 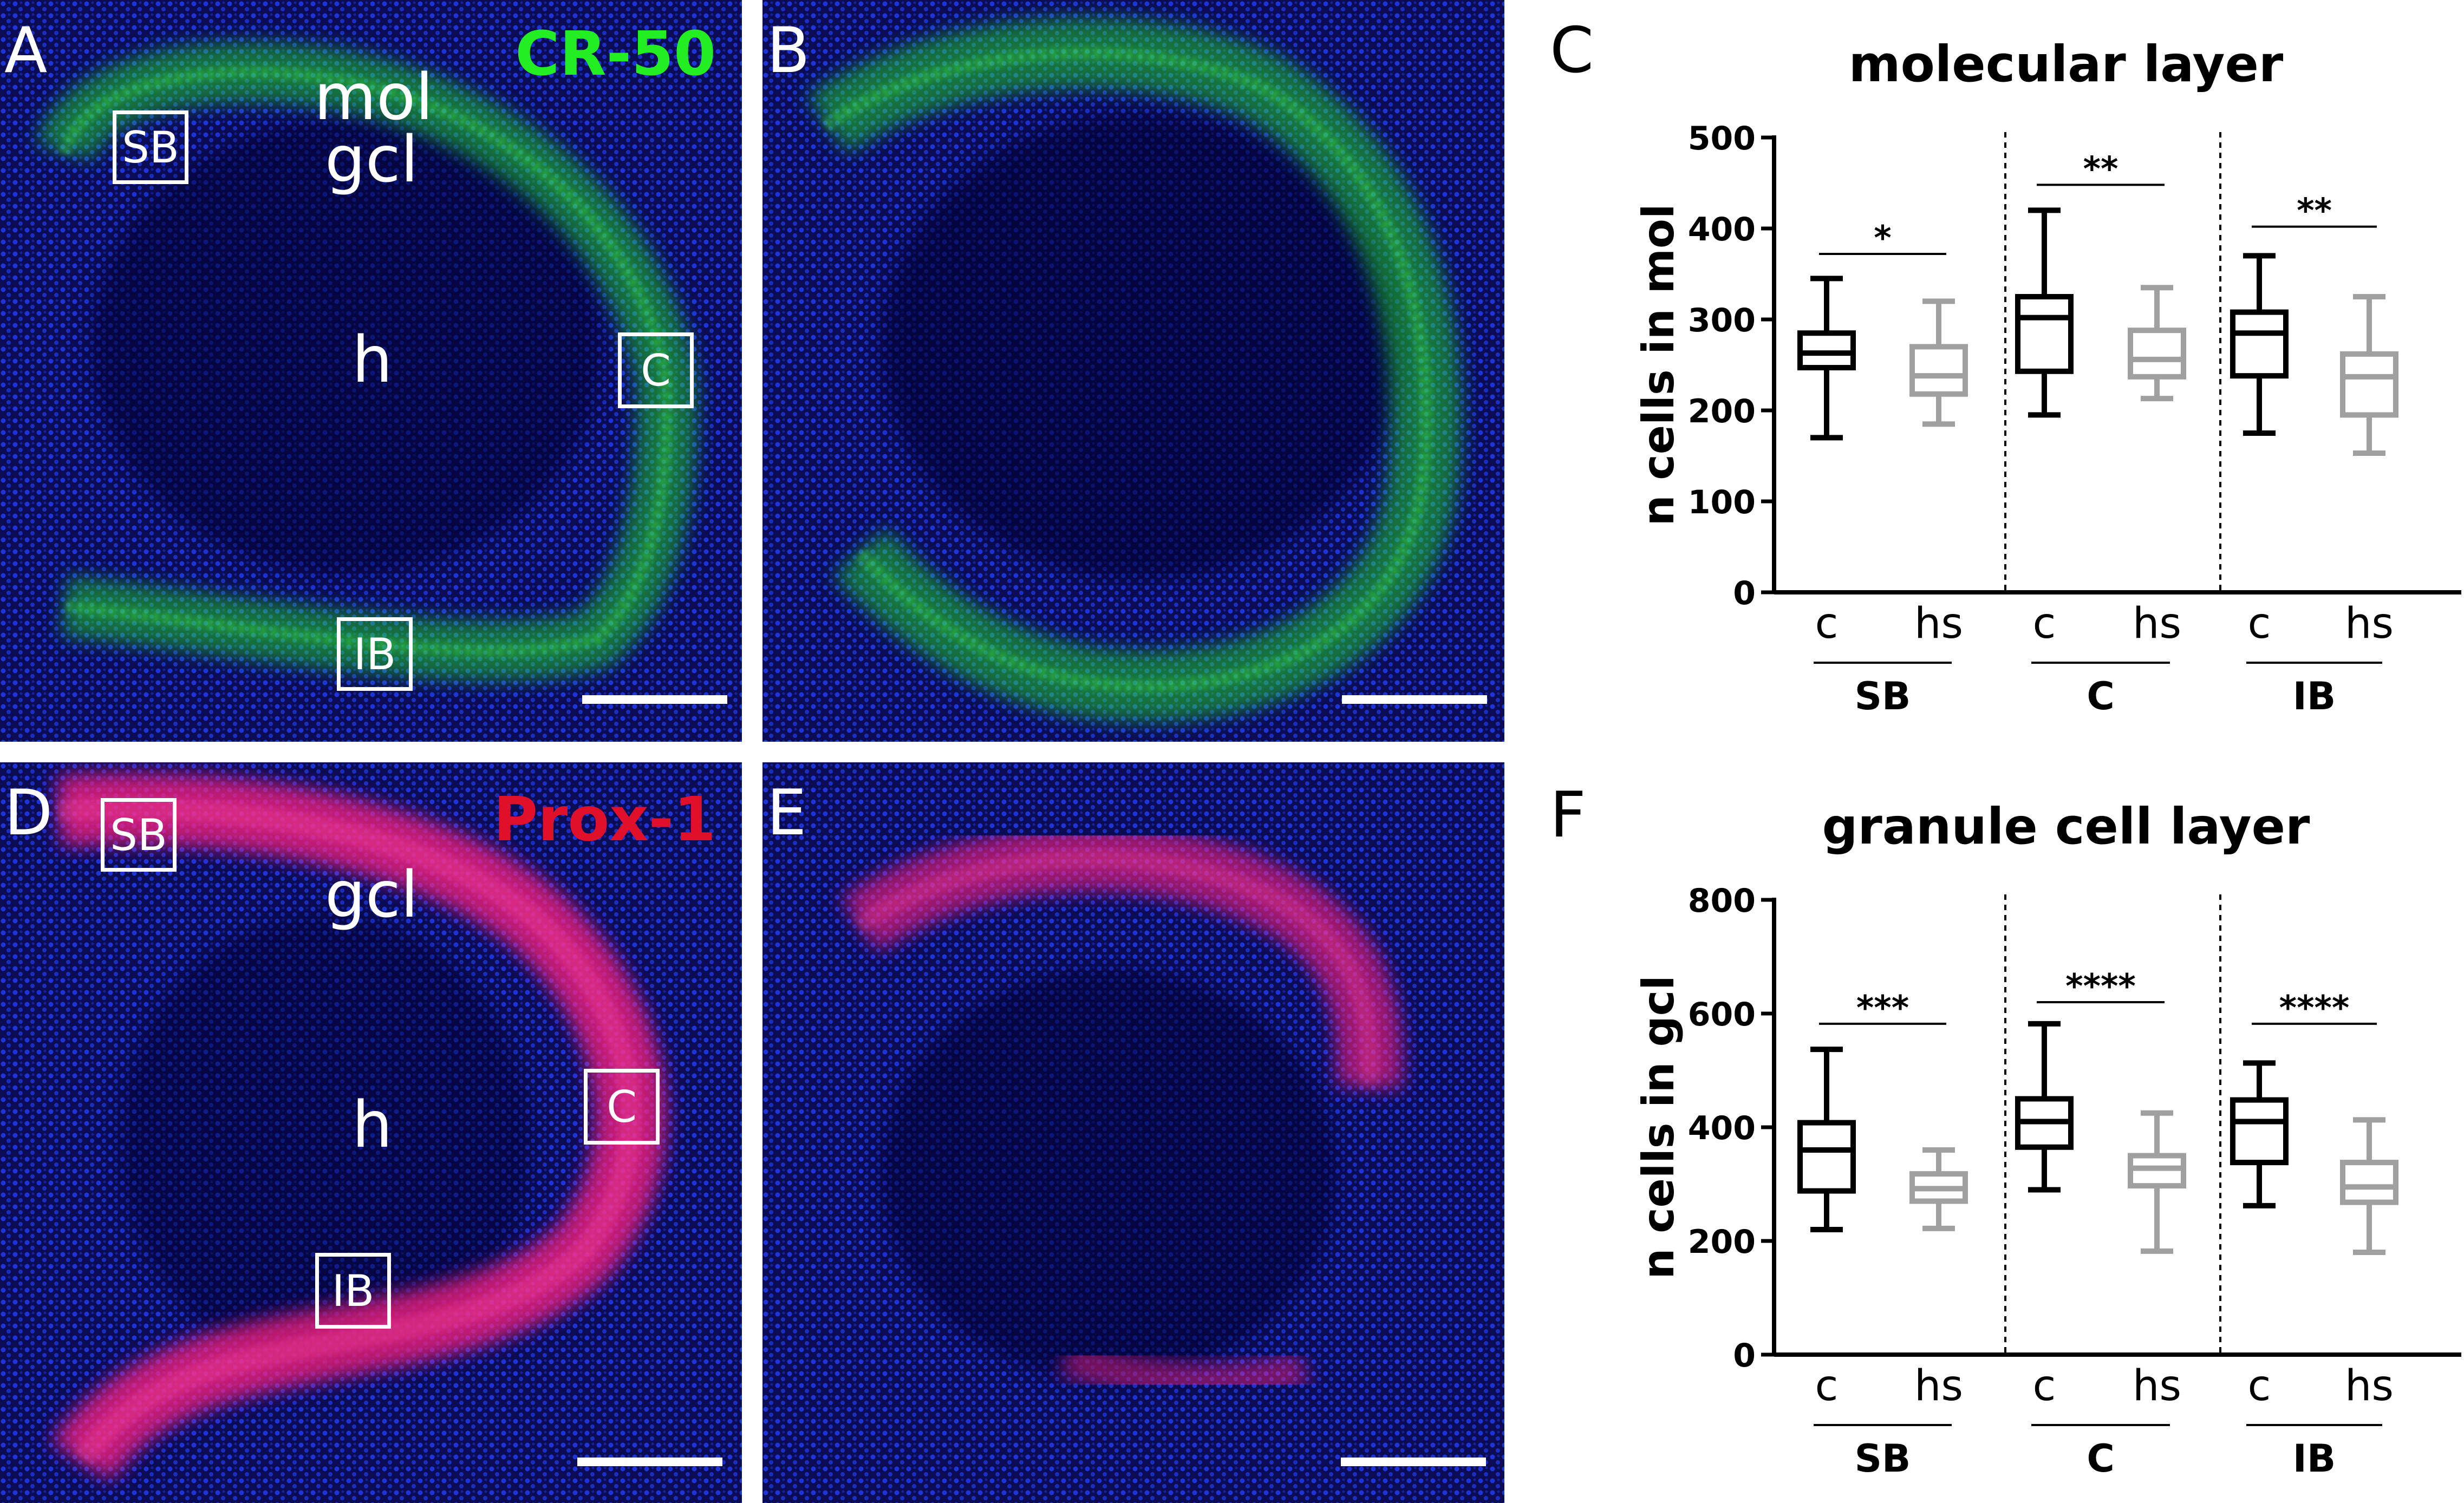 I want to click on micrograph-e: E, so click(x=1133, y=1132).